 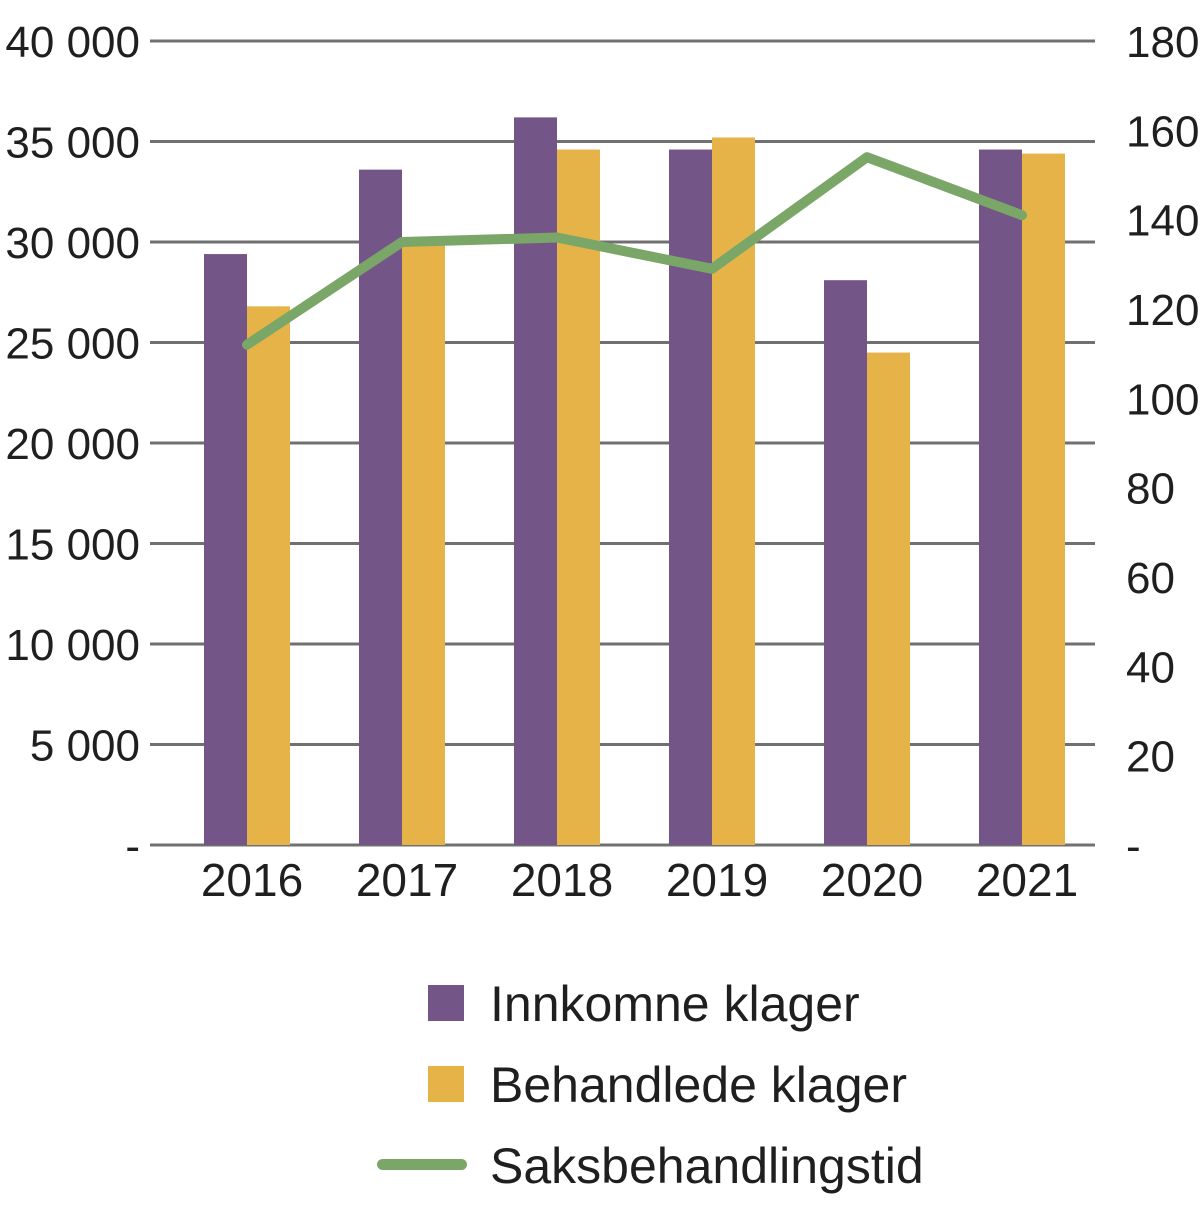 I want to click on bar-behandlede-2018, so click(x=578, y=497).